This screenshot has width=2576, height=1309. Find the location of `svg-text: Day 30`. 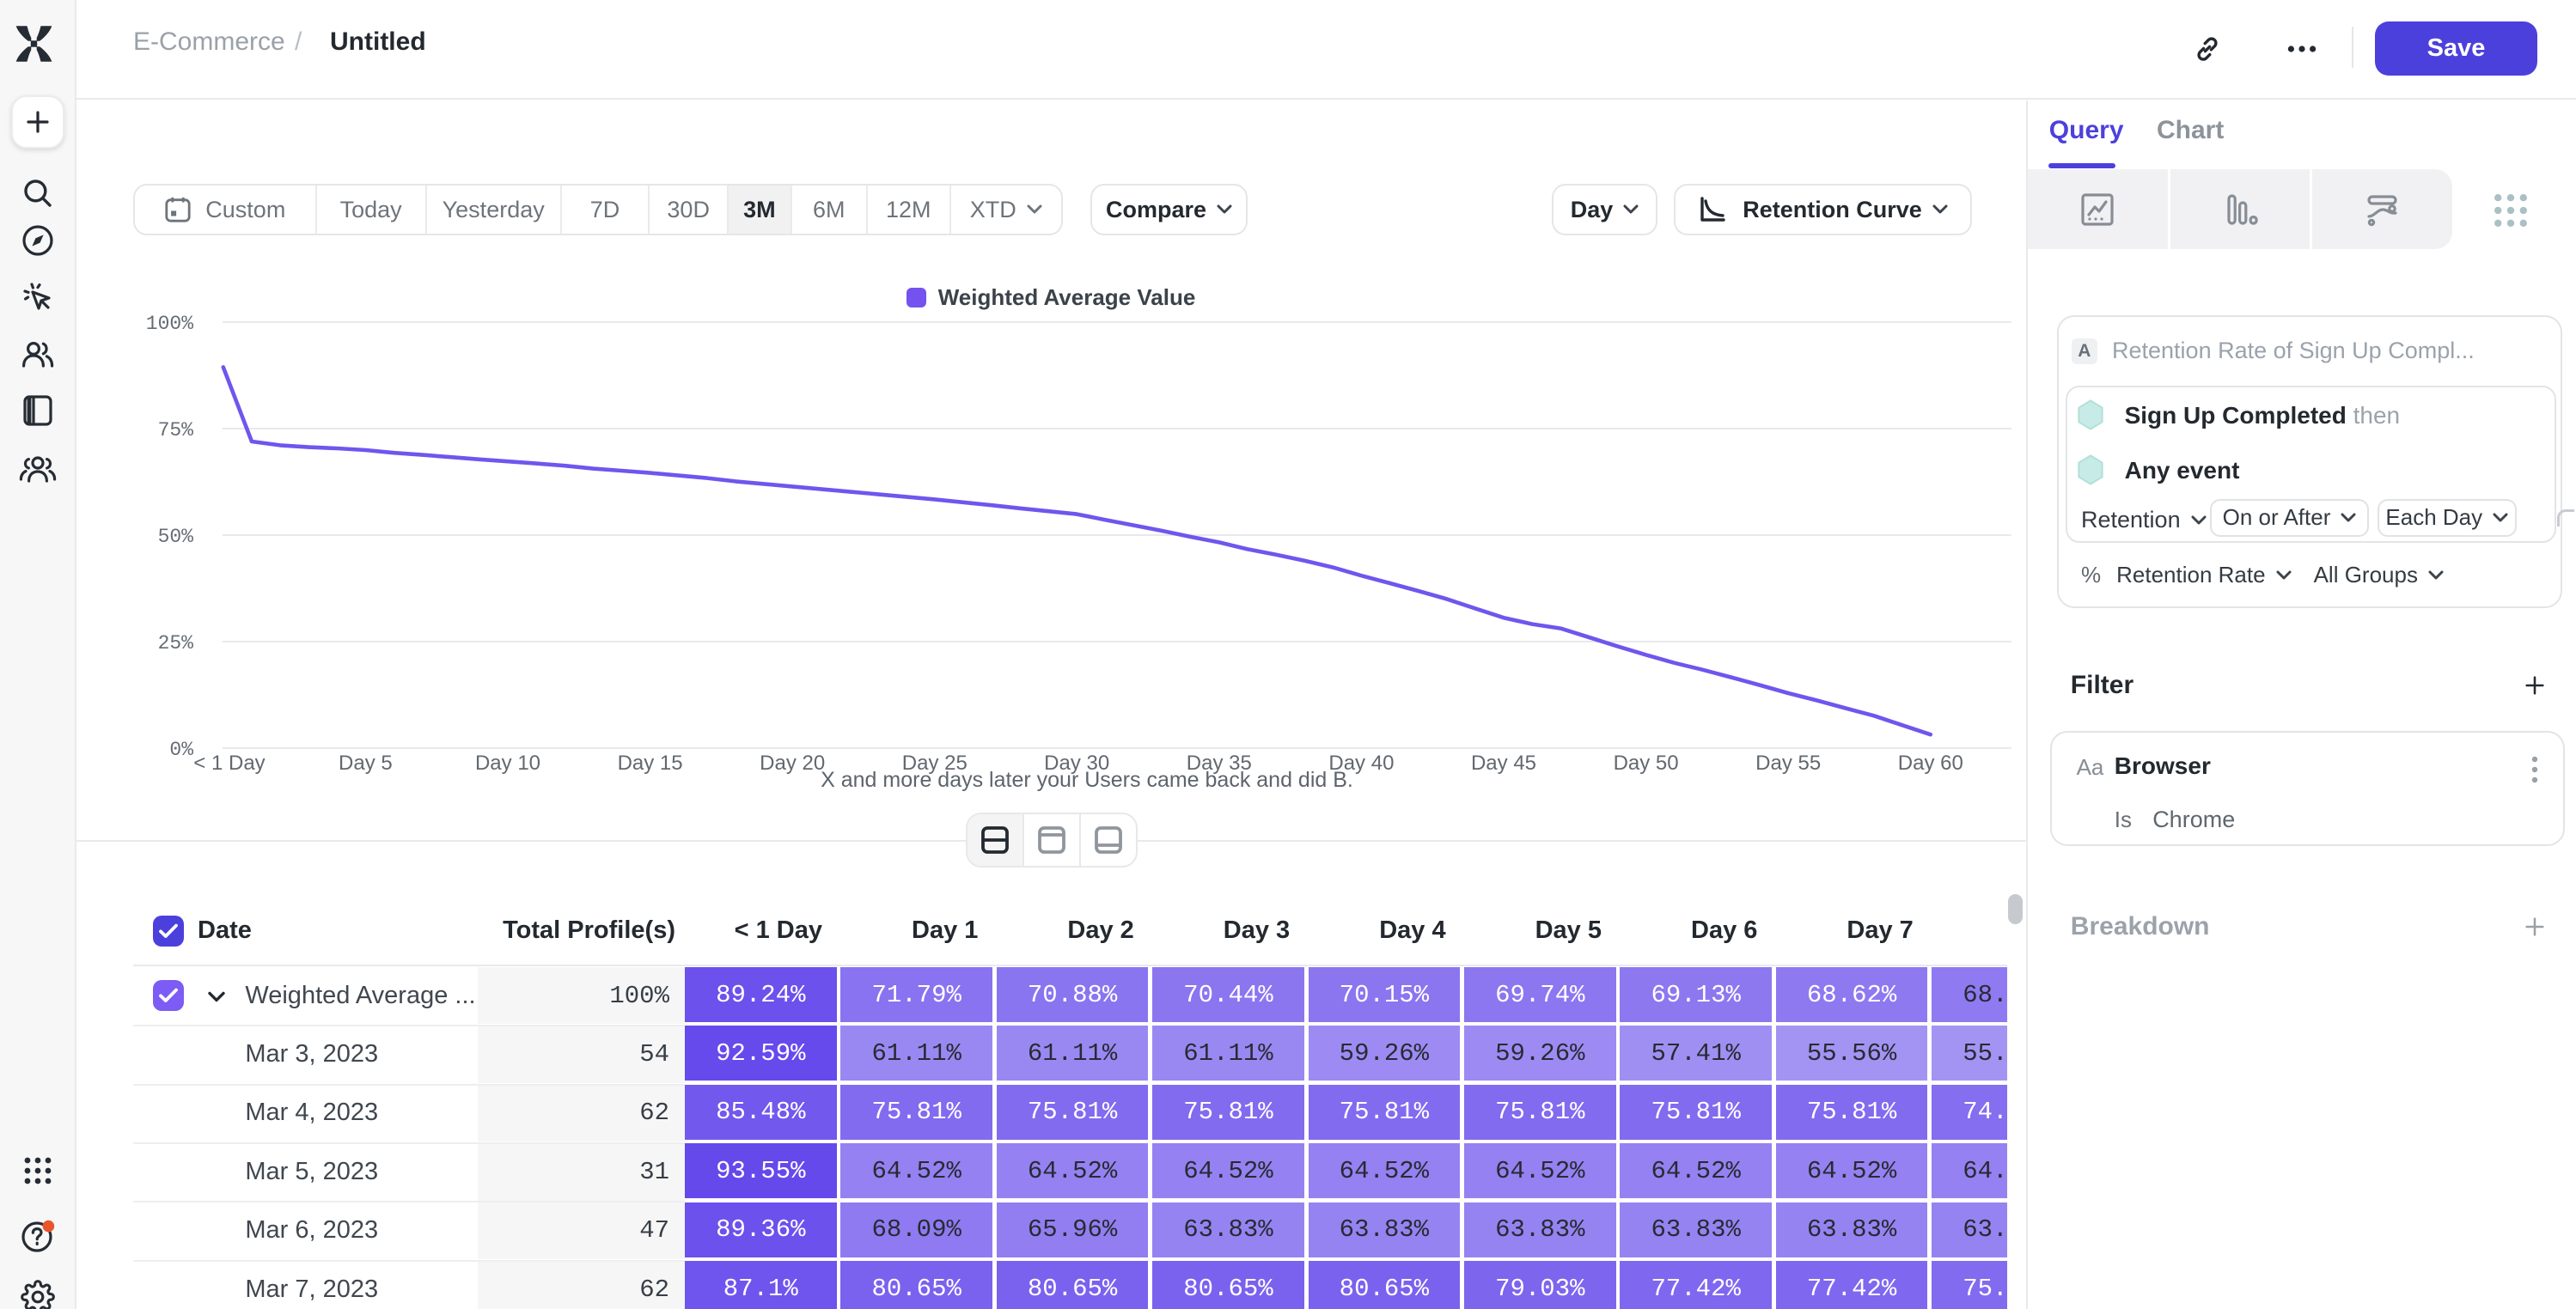

svg-text: Day 30 is located at coordinates (1076, 763).